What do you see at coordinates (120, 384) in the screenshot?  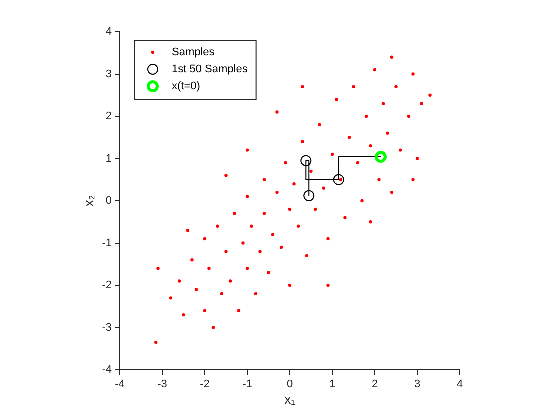 I see `x-tick-label: -4` at bounding box center [120, 384].